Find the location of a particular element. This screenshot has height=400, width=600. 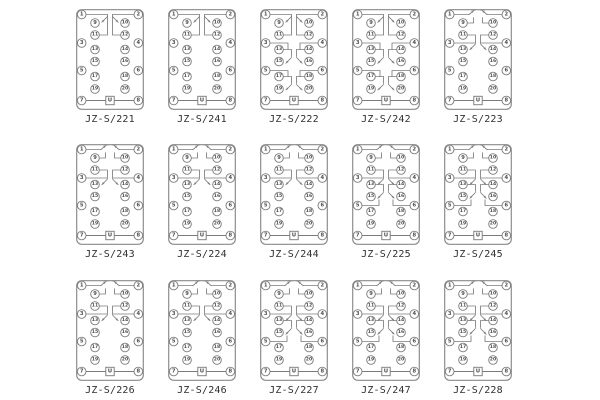

relay-diagram-cell: U 1 3 5 7 2 4 6 8 9 11 13 15 17 19 10 12 14 16 18 20 JZ-S/242 is located at coordinates (386, 69).